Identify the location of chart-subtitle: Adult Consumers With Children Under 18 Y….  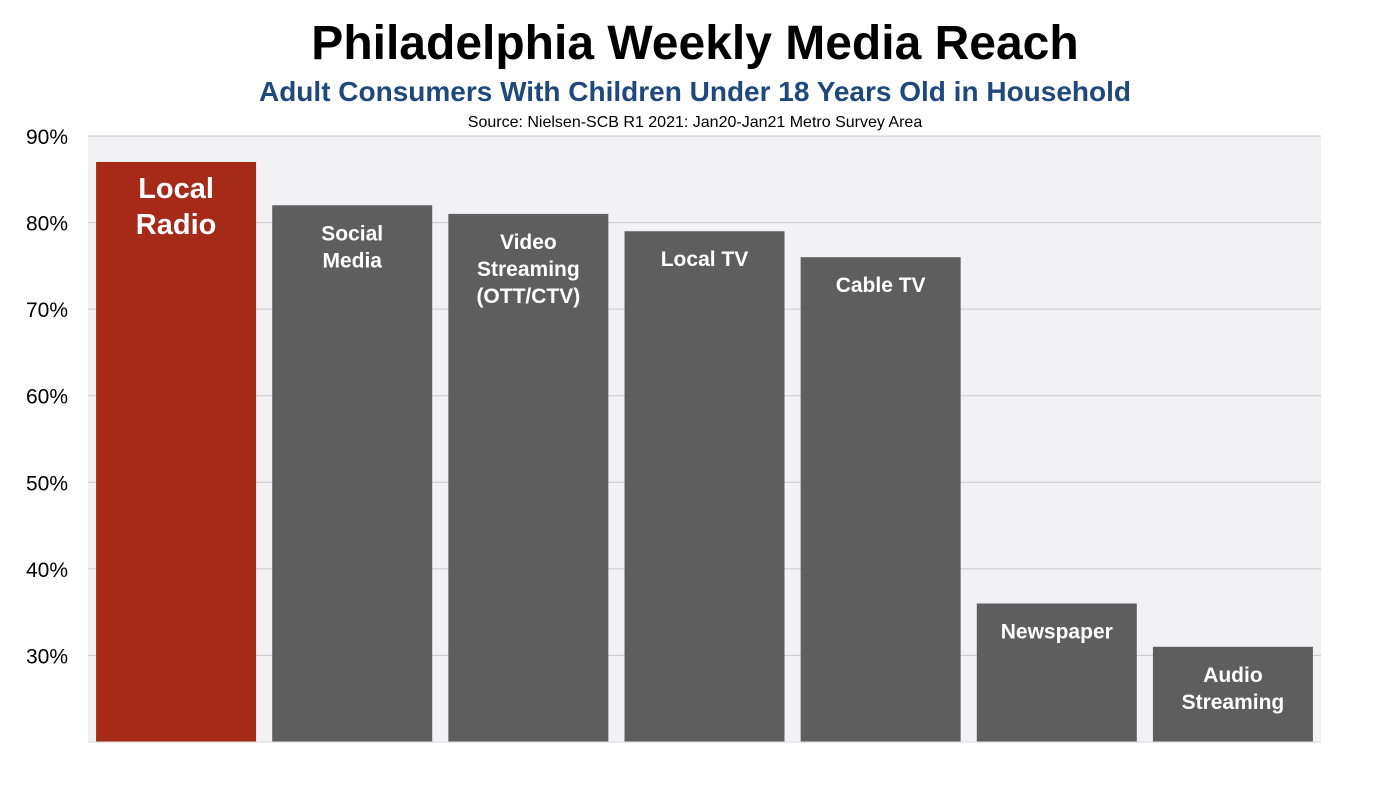
(695, 91).